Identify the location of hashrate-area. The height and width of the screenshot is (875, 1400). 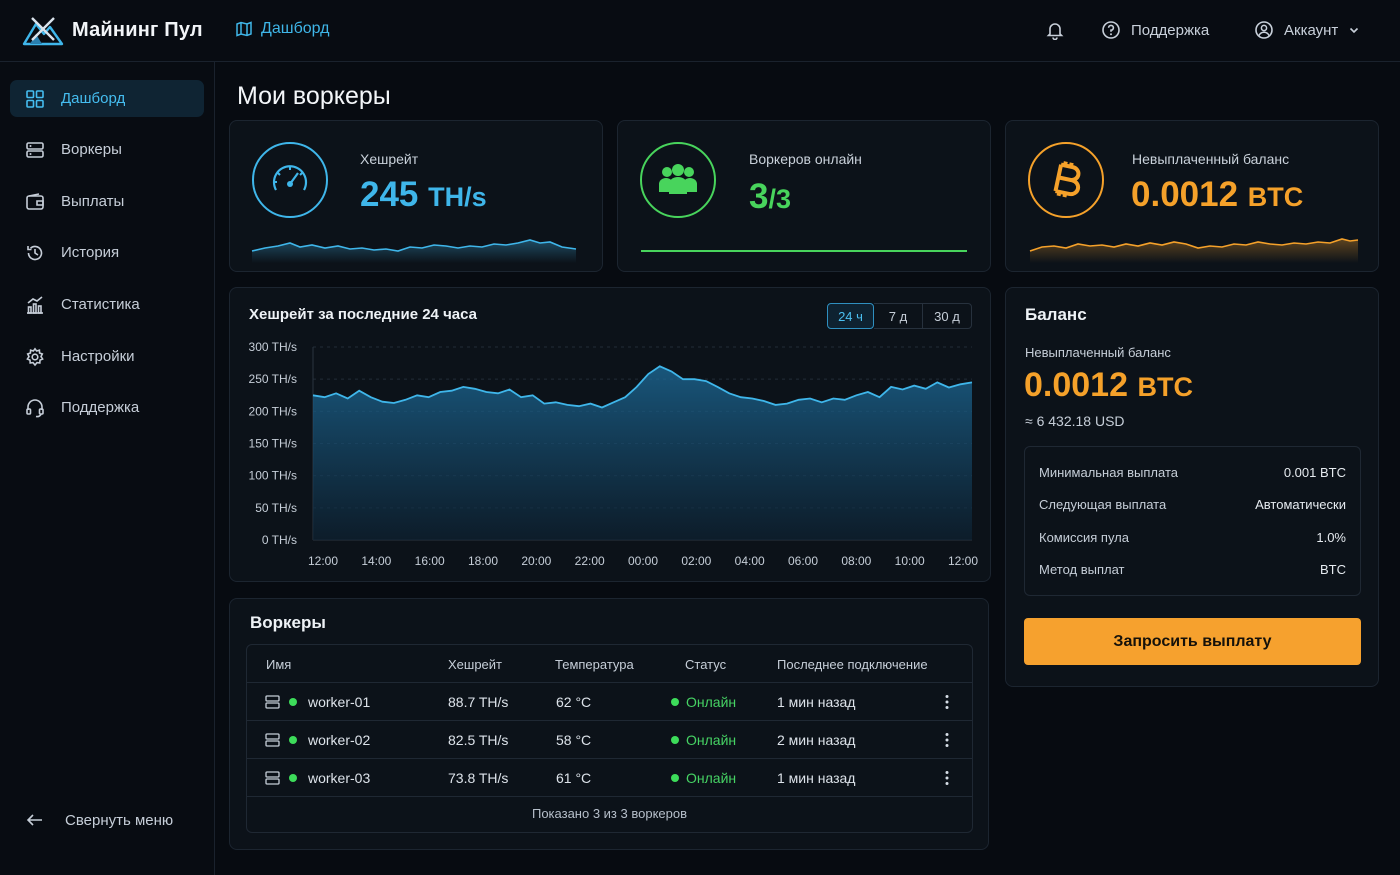
(642, 453).